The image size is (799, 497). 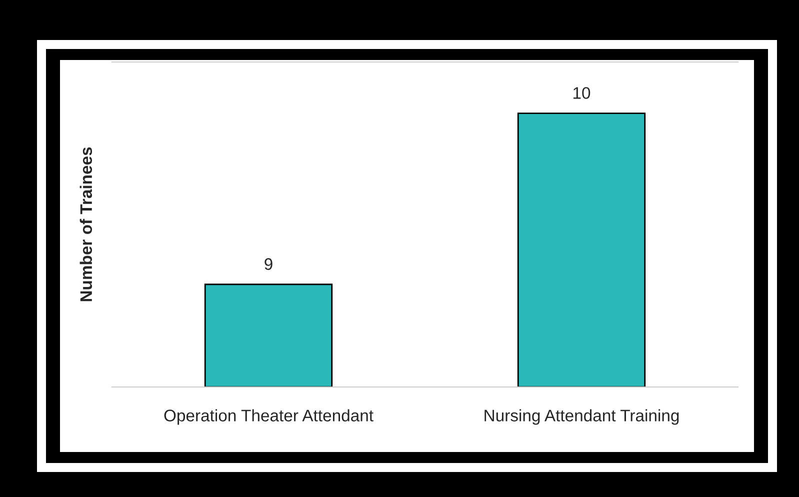 What do you see at coordinates (86, 224) in the screenshot?
I see `y-axis-title: Number of Trainees` at bounding box center [86, 224].